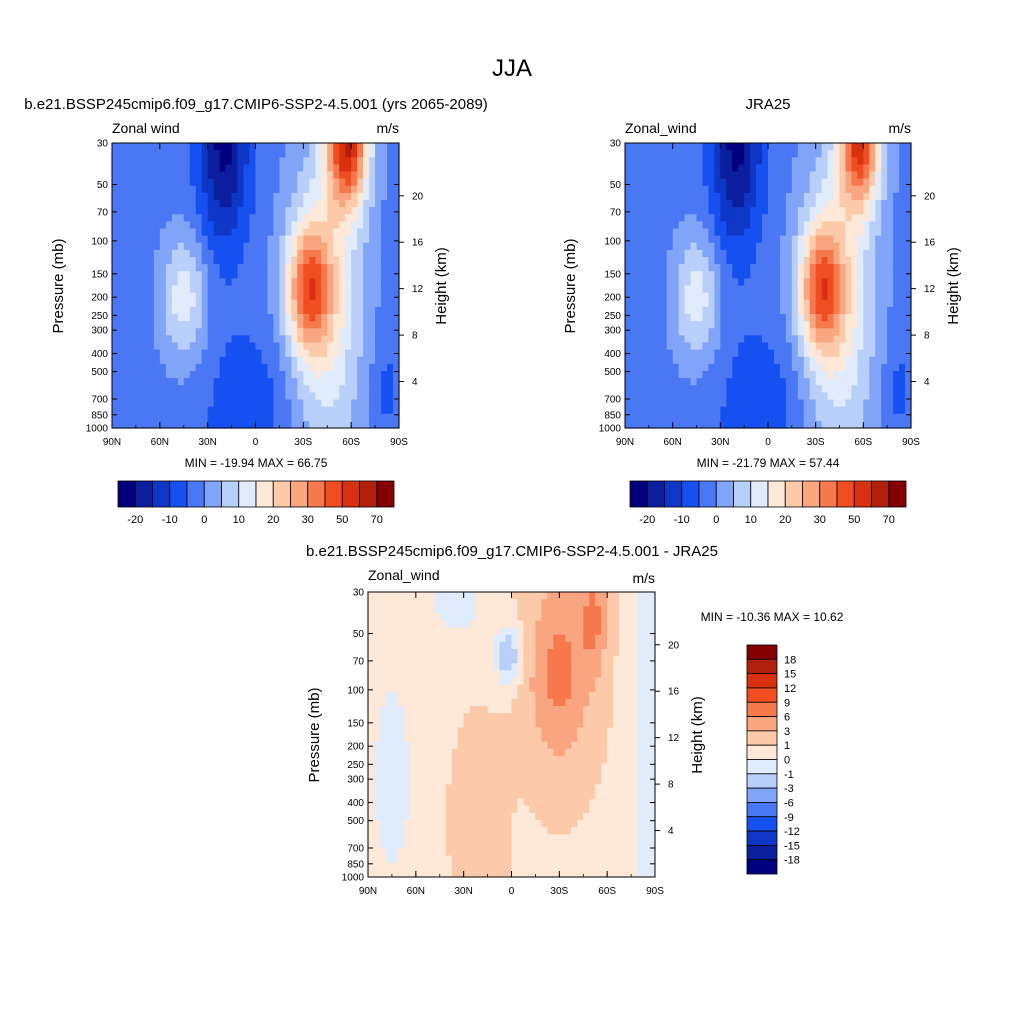 The image size is (1024, 1024). I want to click on min-max-label: MIN = -21.79 MAX = 57.44, so click(768, 463).